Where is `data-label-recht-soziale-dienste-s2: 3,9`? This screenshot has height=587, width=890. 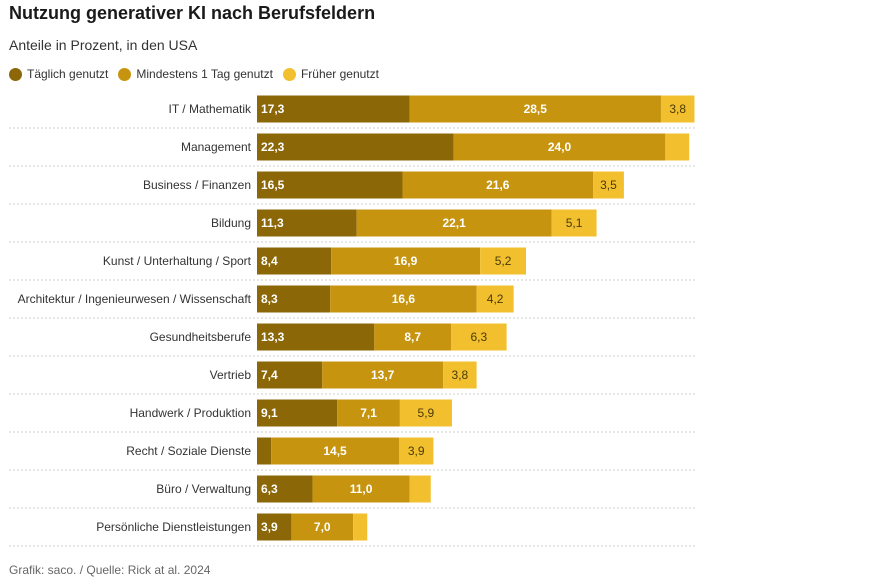 data-label-recht-soziale-dienste-s2: 3,9 is located at coordinates (416, 451).